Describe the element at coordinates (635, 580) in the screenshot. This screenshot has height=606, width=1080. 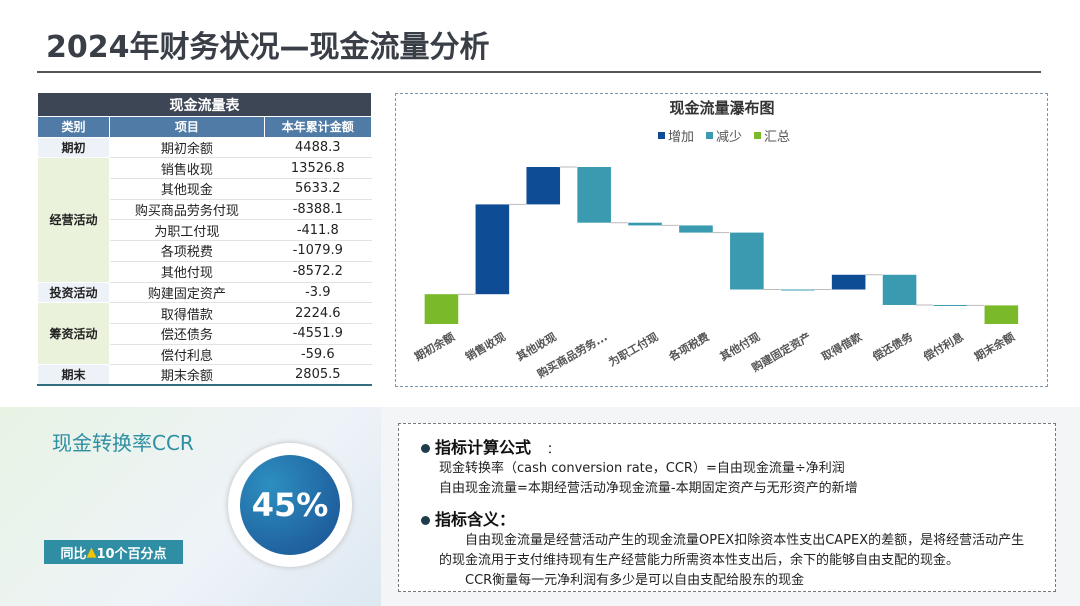
I see `note-line: CCR衡量每一元净利润有多少是可以自由支配给股东的现金` at that location.